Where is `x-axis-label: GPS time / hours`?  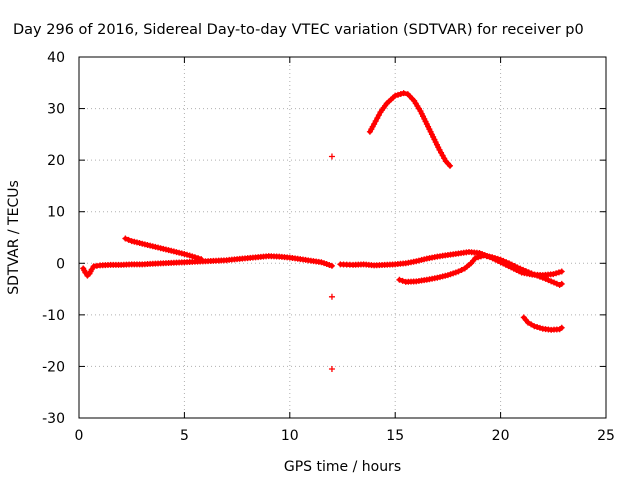
x-axis-label: GPS time / hours is located at coordinates (342, 467).